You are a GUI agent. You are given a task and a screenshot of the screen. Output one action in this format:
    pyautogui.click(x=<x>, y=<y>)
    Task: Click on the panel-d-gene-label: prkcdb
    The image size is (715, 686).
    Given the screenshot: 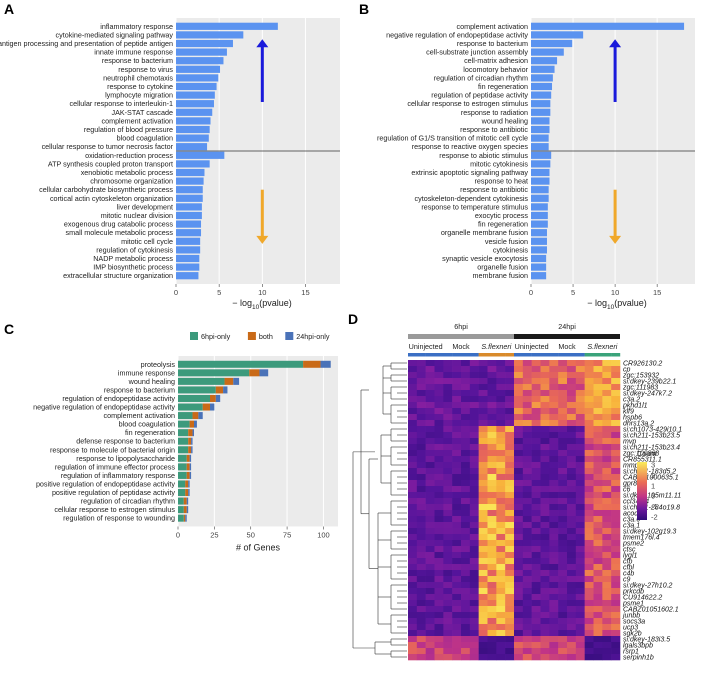 What is the action you would take?
    pyautogui.click(x=633, y=592)
    